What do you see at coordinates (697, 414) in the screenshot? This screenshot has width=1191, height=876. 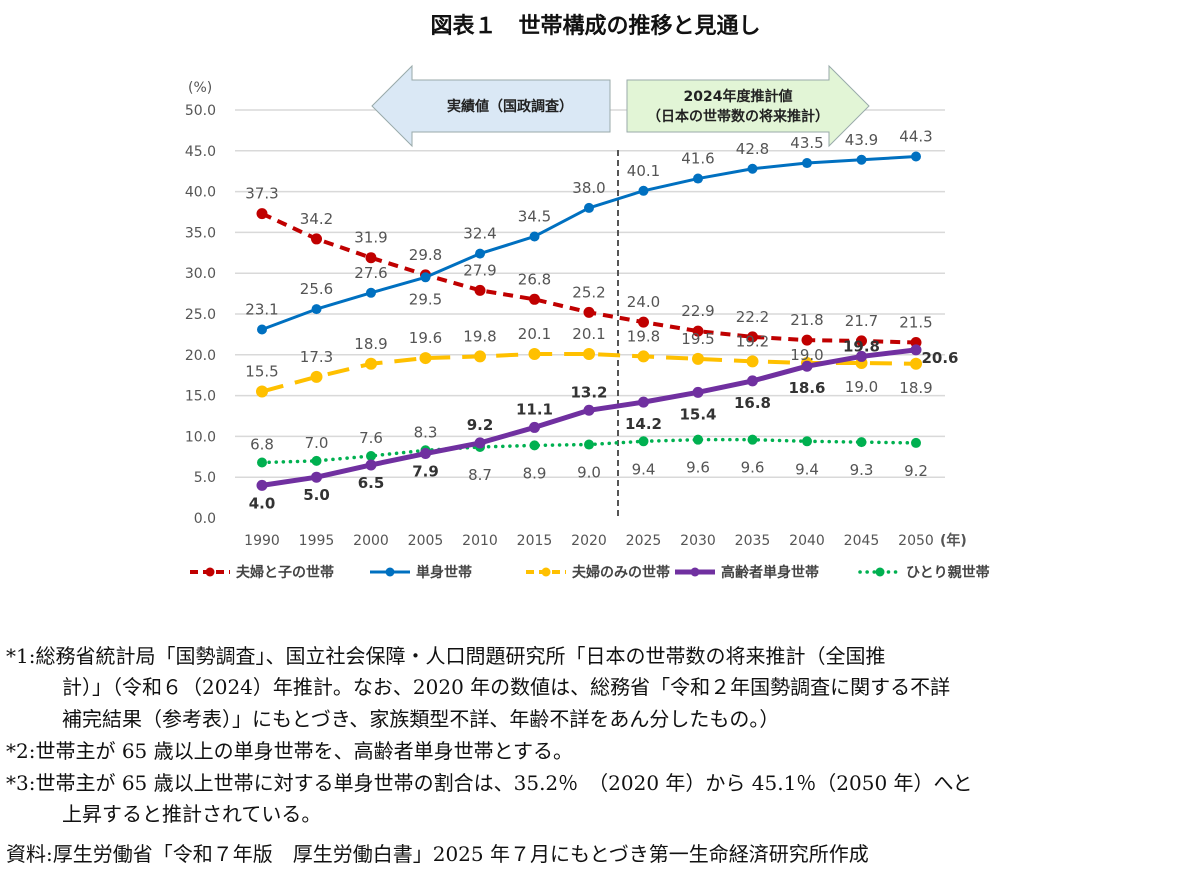 I see `data-label: 15.4` at bounding box center [697, 414].